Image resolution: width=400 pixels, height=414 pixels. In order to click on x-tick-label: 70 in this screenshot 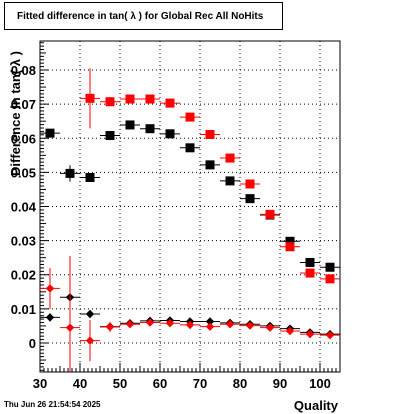, I will do `click(200, 383)`.